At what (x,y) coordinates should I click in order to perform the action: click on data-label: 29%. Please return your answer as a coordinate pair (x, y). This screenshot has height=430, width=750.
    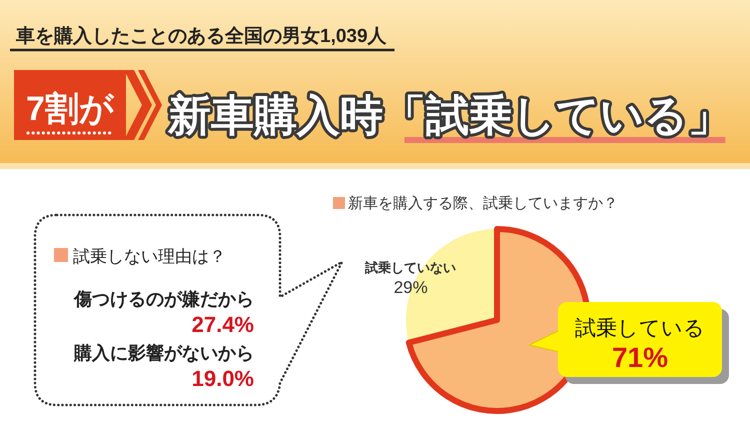
    Looking at the image, I should click on (411, 287).